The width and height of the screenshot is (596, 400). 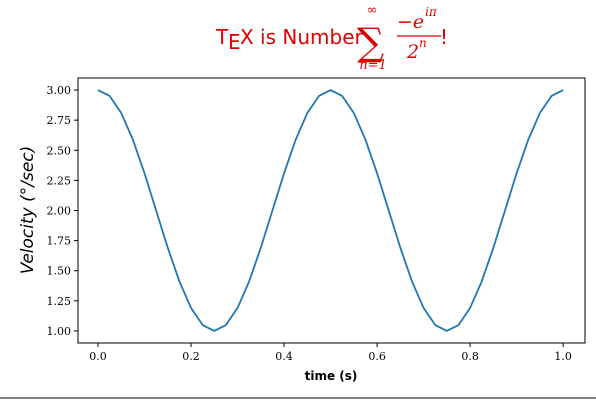 What do you see at coordinates (234, 42) in the screenshot?
I see `title-e: E` at bounding box center [234, 42].